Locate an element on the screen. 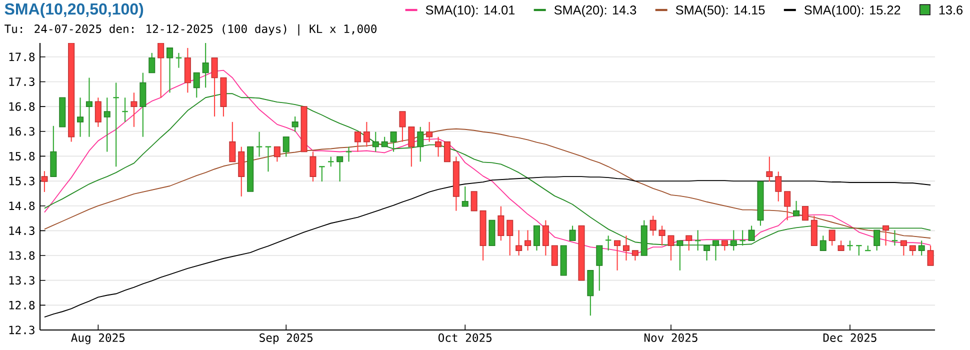  y-tick-label: 17.3 is located at coordinates (21, 81).